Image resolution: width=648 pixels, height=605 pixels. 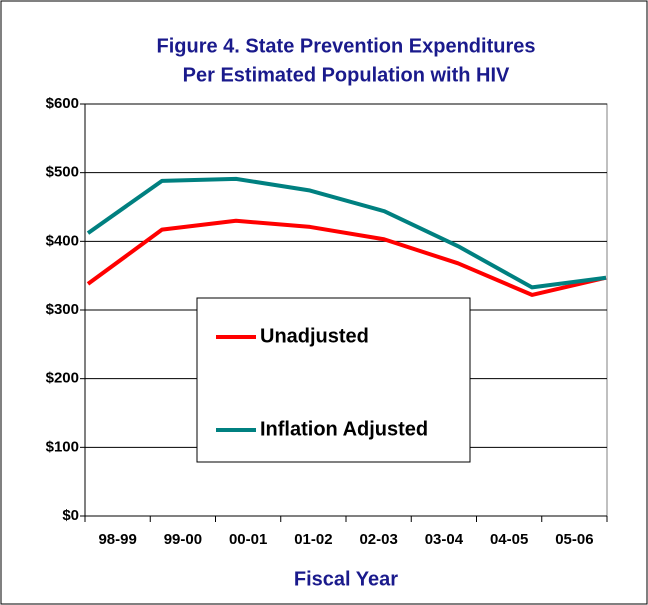 What do you see at coordinates (346, 579) in the screenshot?
I see `x-axis-label: Fiscal Year` at bounding box center [346, 579].